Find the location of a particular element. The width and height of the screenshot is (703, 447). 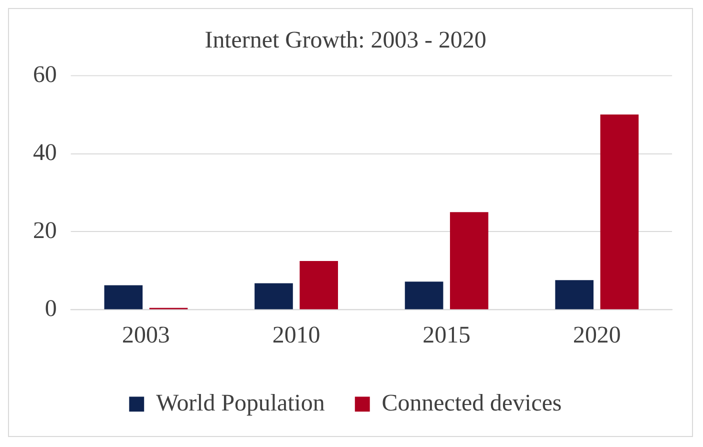

x-tick-label: 2020 is located at coordinates (596, 335).